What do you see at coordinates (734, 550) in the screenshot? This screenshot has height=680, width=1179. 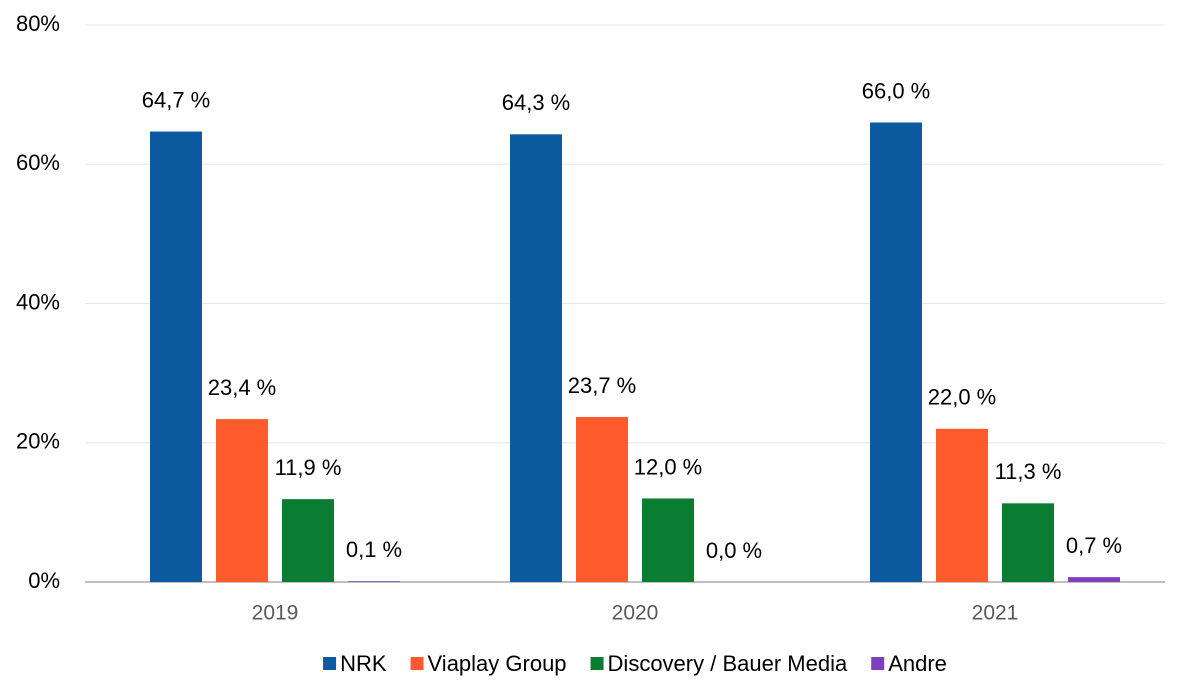 I see `value-label: 0,0 %` at bounding box center [734, 550].